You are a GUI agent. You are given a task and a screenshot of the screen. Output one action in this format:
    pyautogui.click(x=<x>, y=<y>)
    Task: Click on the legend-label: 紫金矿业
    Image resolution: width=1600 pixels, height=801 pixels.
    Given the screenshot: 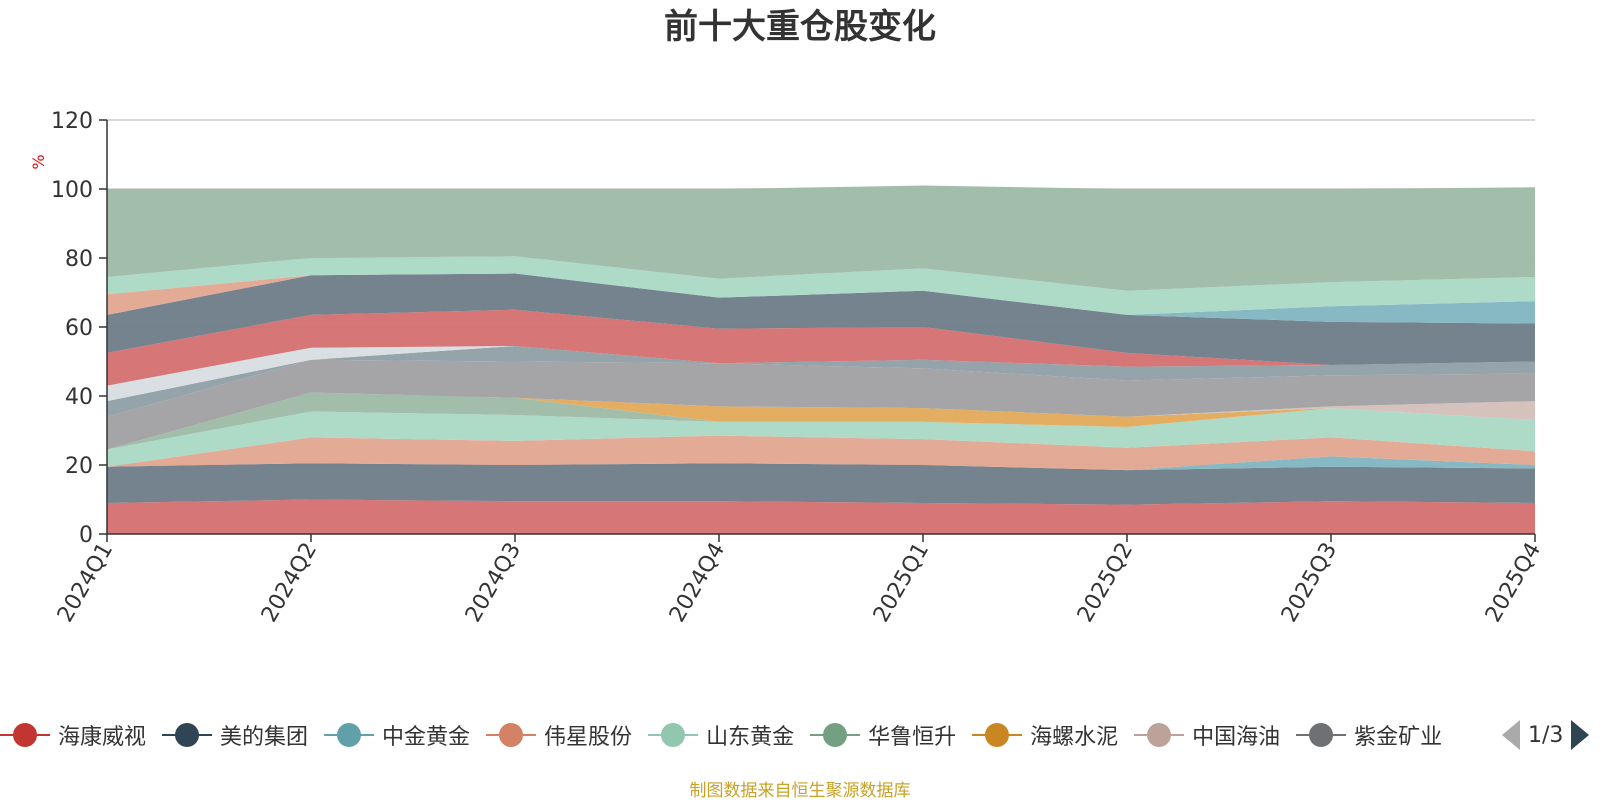 What is the action you would take?
    pyautogui.click(x=1398, y=737)
    